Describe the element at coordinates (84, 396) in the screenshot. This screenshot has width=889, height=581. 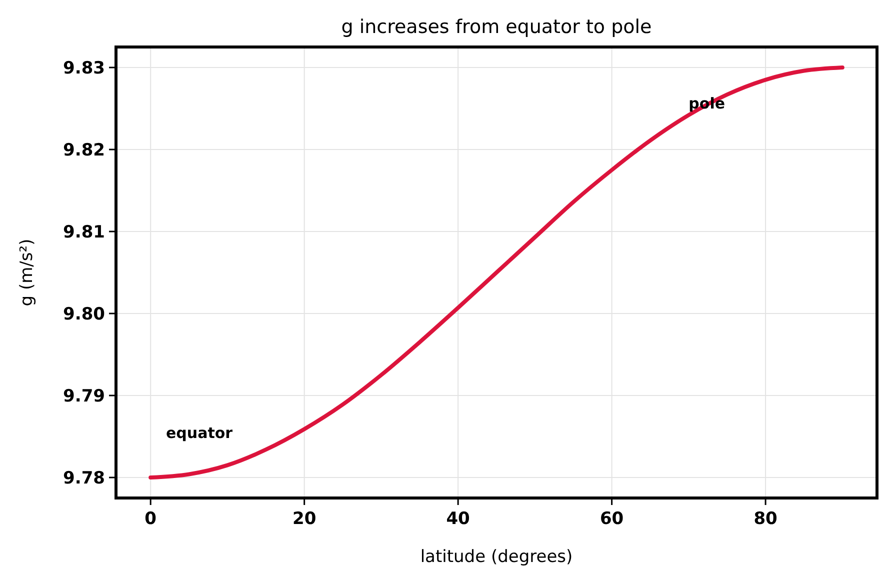
I see `y-tick-label: 9.79` at that location.